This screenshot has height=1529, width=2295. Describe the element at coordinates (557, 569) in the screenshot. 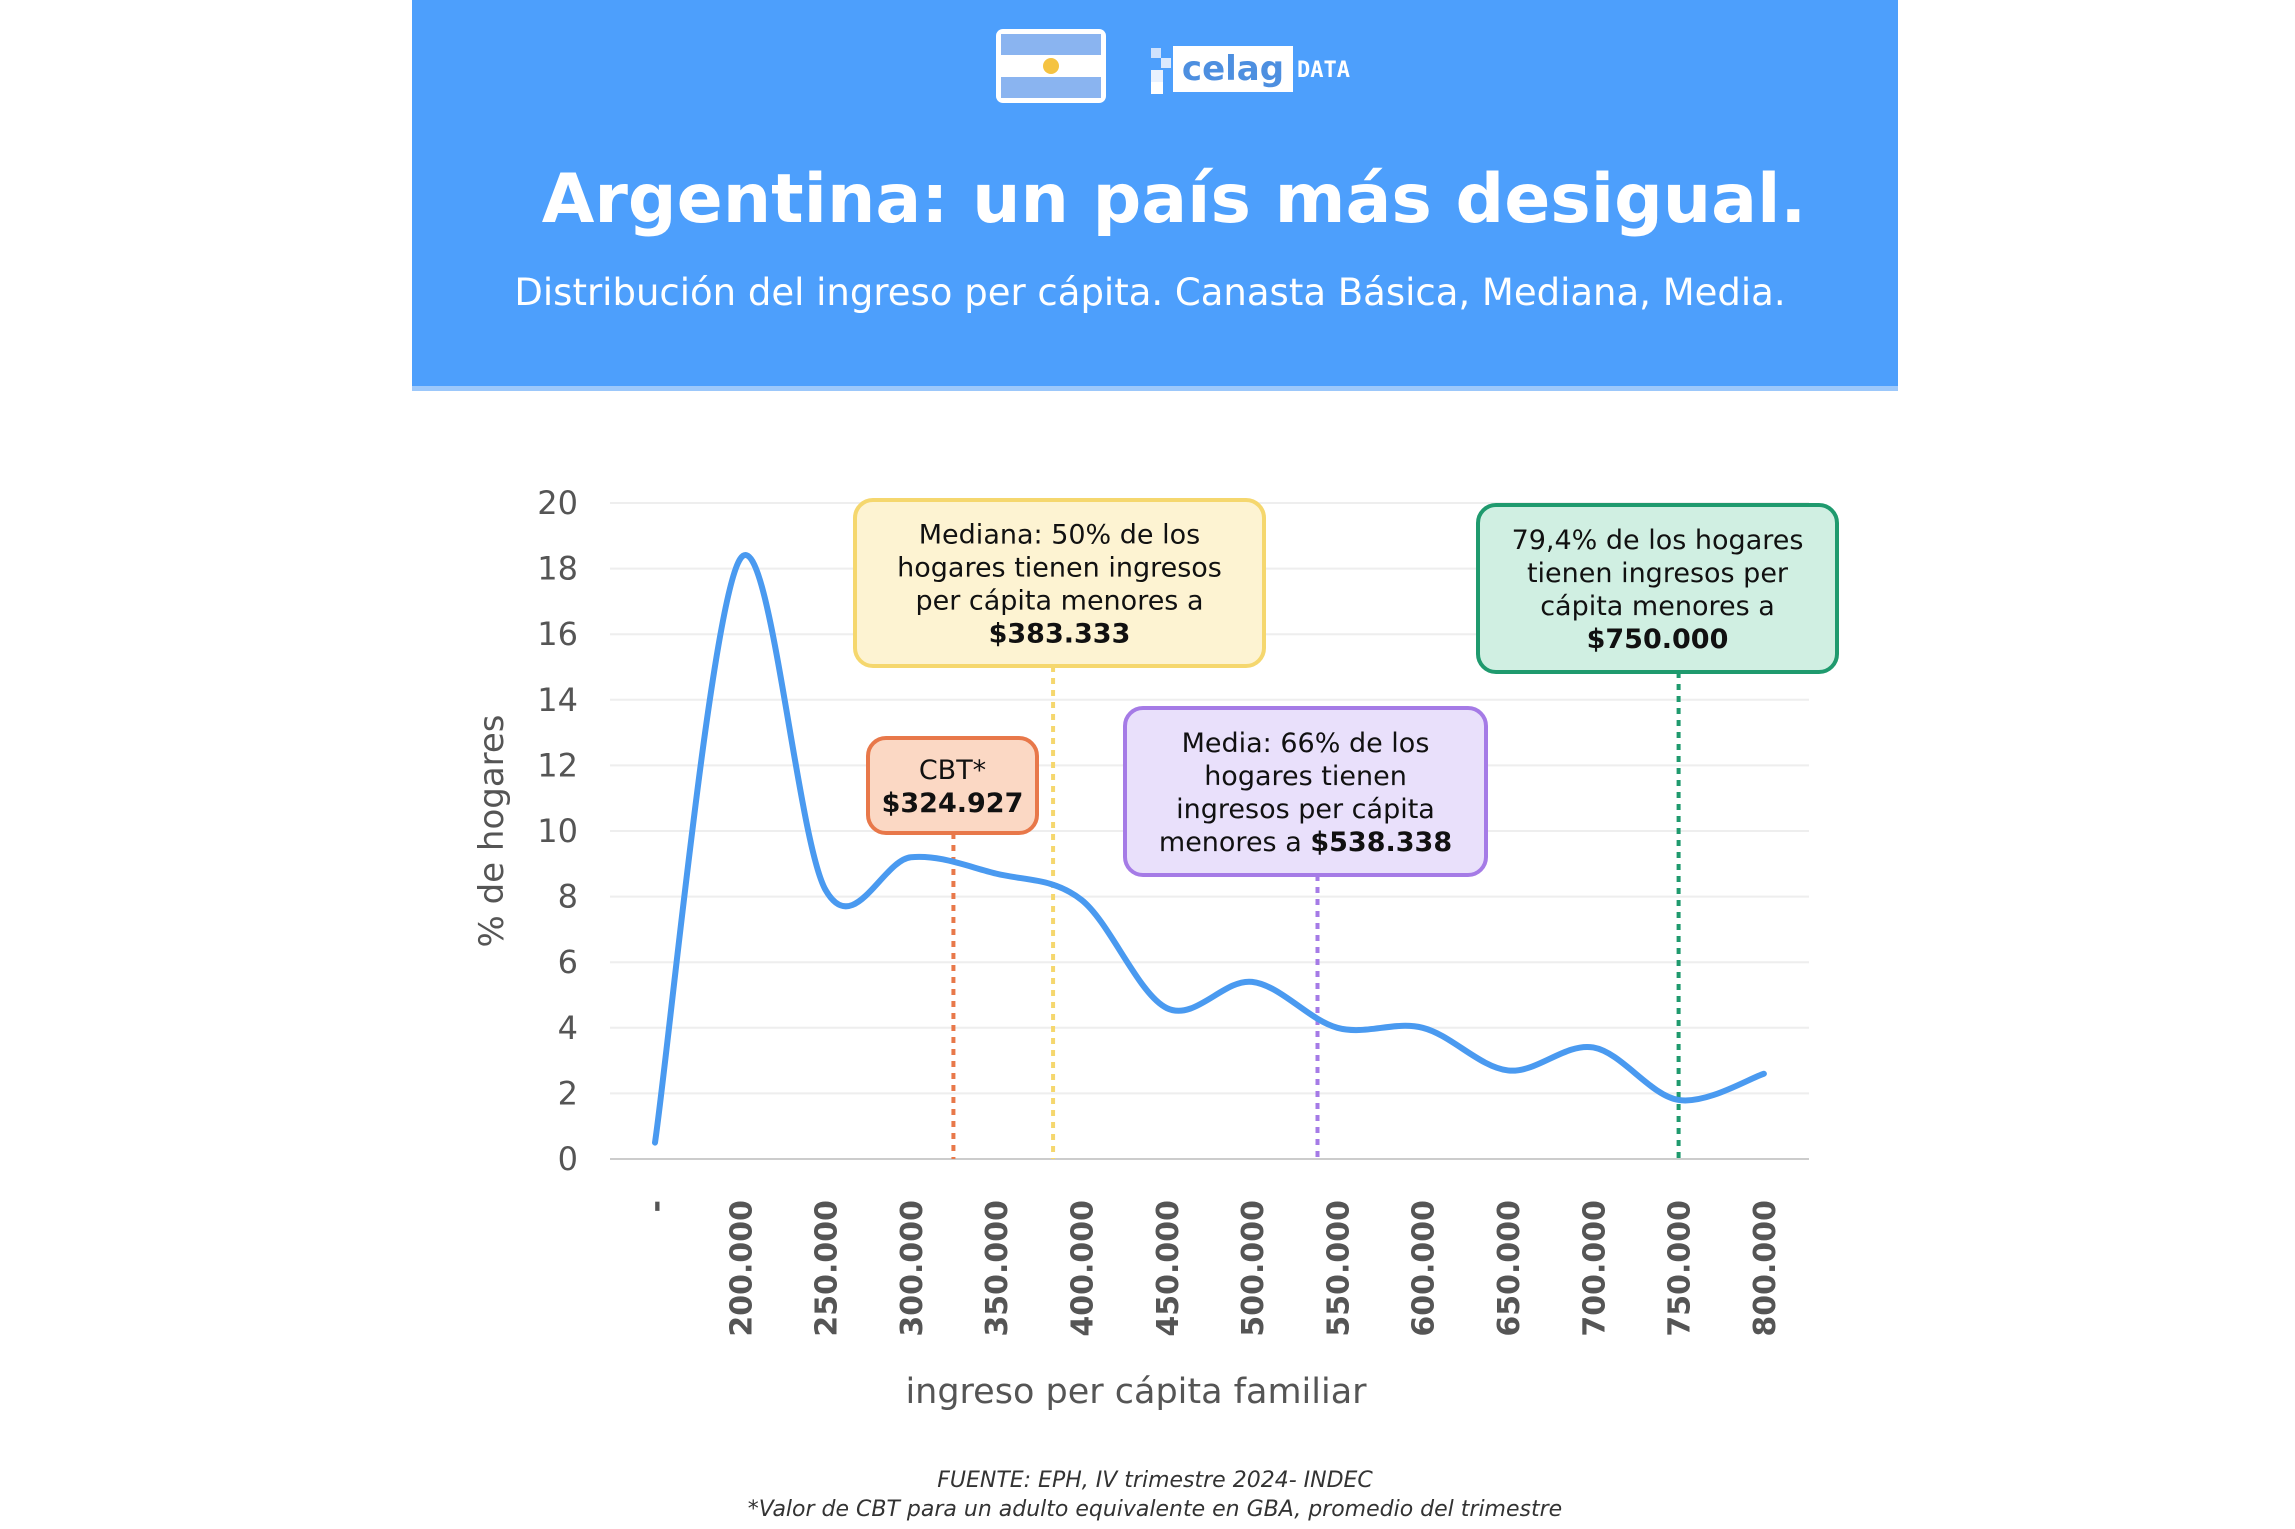

I see `y-tick-label: 18` at that location.